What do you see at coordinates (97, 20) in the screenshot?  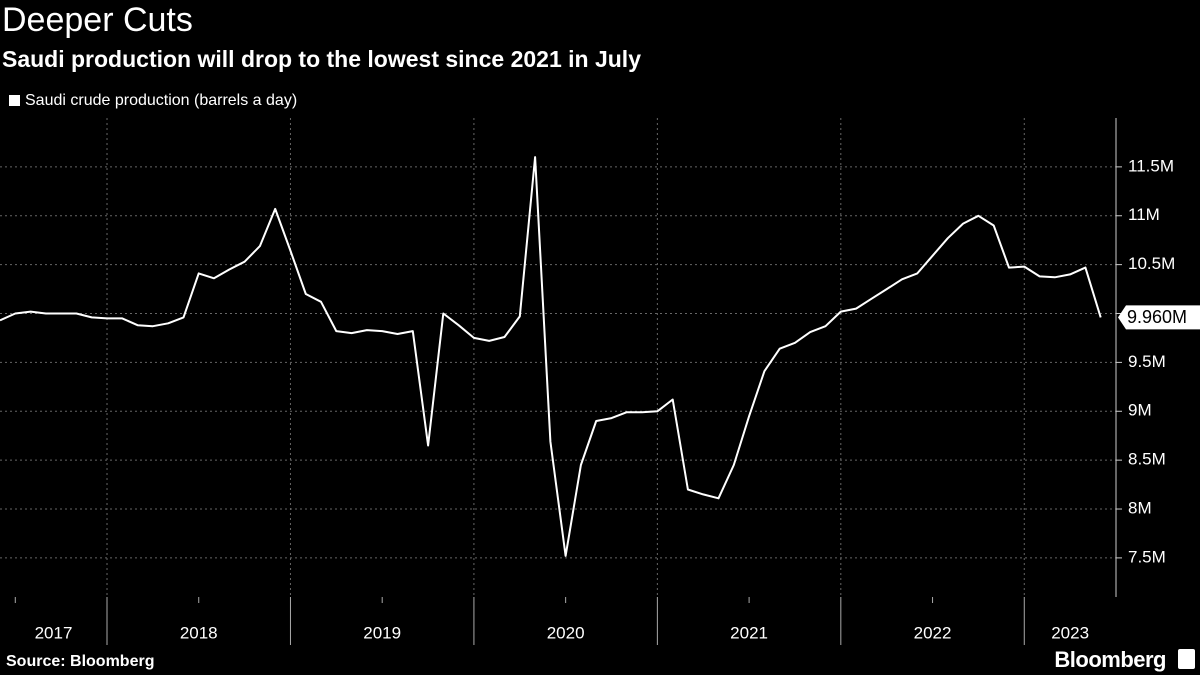 I see `chart-title: Deeper Cuts` at bounding box center [97, 20].